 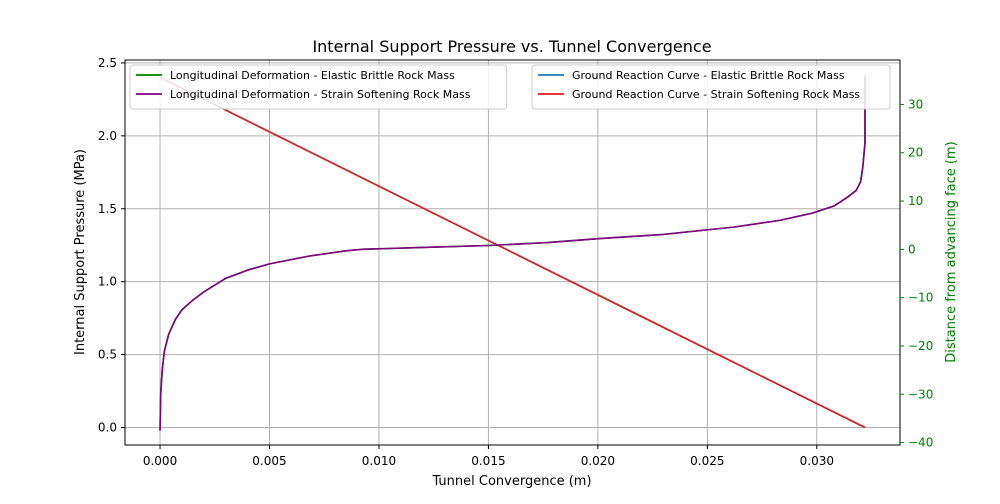 What do you see at coordinates (107, 428) in the screenshot?
I see `y-tick-label: 0.0` at bounding box center [107, 428].